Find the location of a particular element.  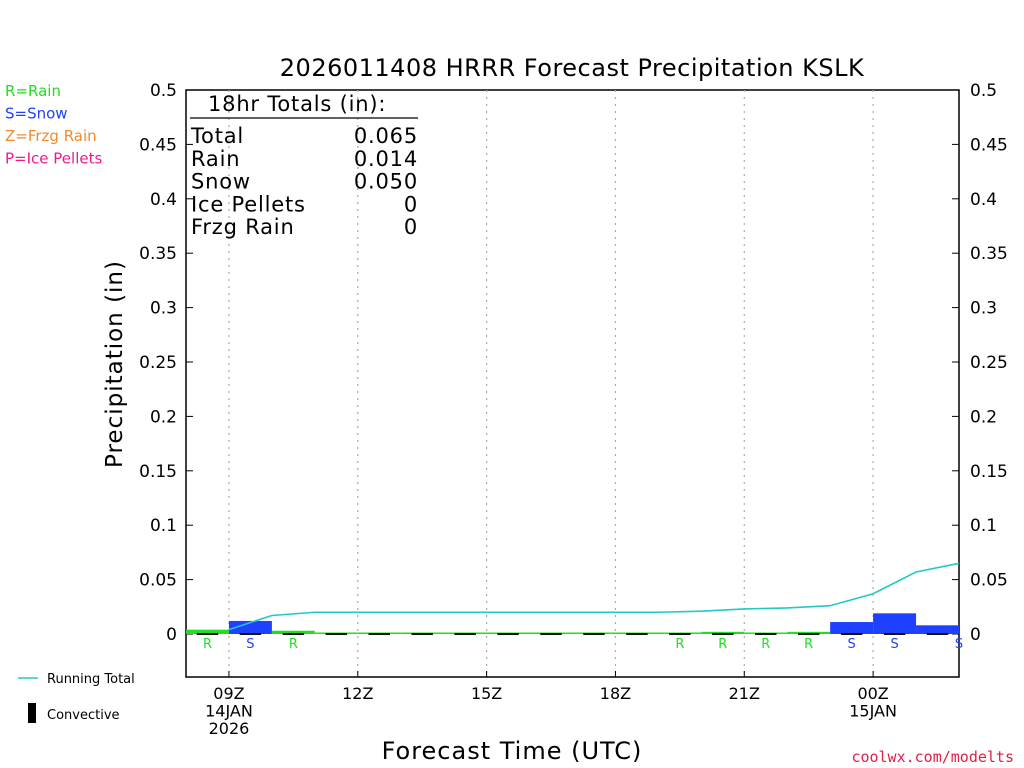

y-tick-label-right: 0.4 is located at coordinates (983, 200).